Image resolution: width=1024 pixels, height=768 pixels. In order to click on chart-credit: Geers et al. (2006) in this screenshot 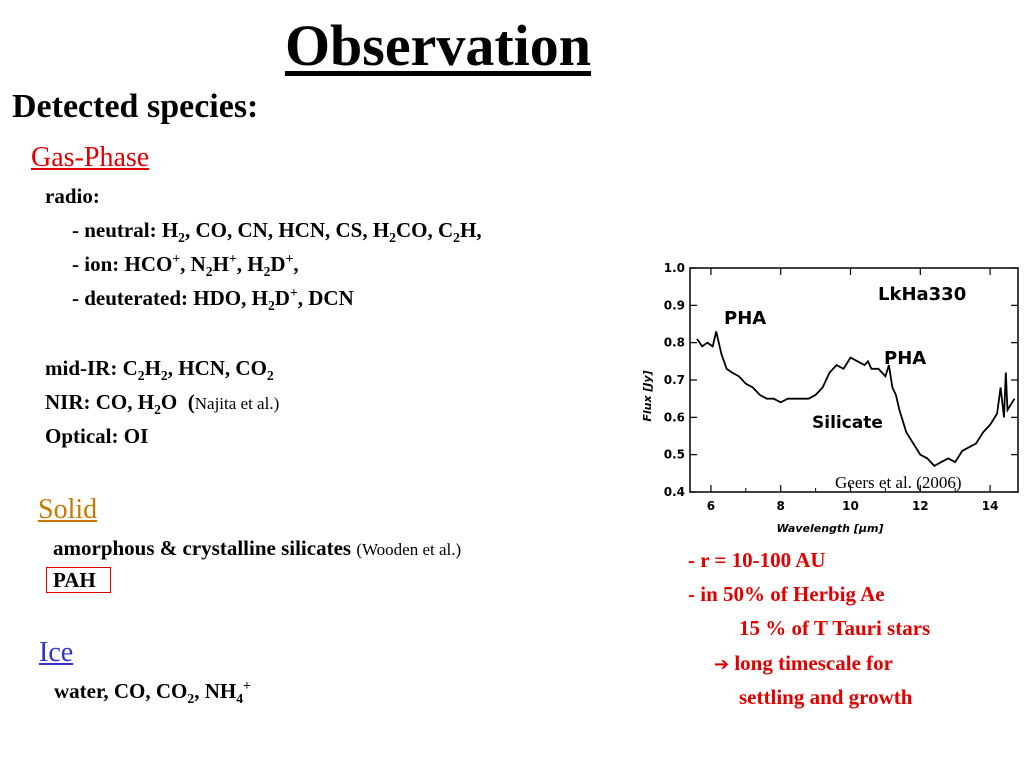, I will do `click(898, 482)`.